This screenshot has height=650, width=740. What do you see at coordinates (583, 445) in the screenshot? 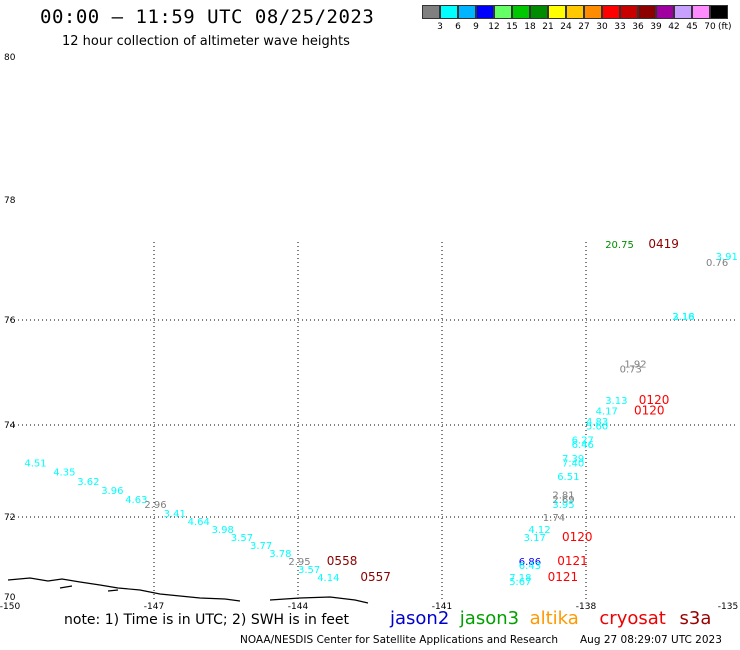
I see `wave-height-value: 6.46` at bounding box center [583, 445].